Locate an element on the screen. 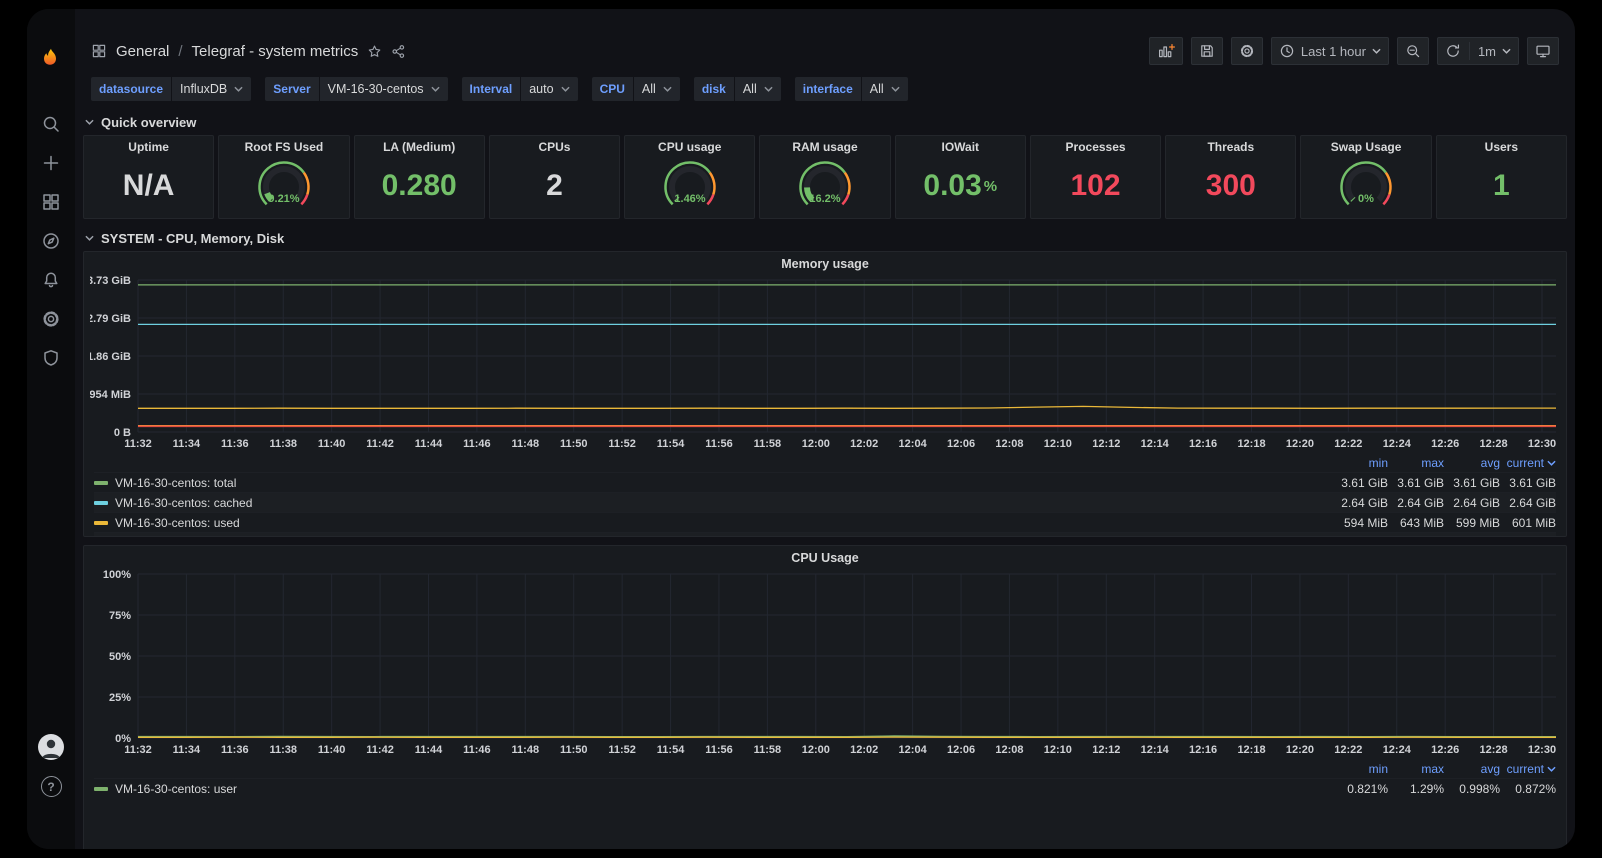  panel-title: CPUs is located at coordinates (554, 147).